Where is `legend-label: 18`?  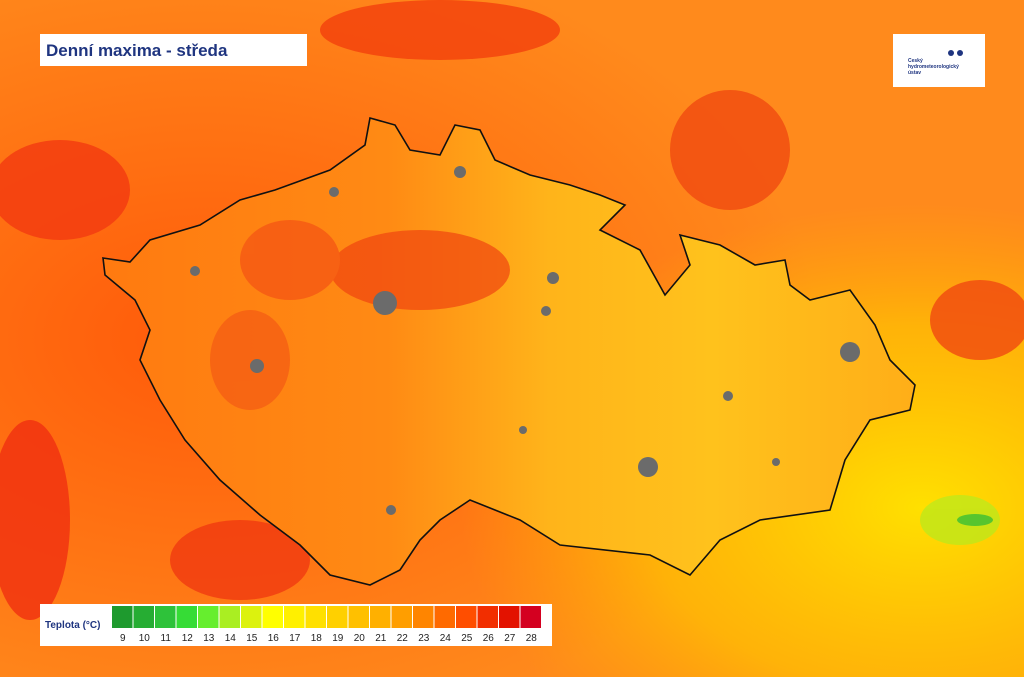 legend-label: 18 is located at coordinates (317, 638).